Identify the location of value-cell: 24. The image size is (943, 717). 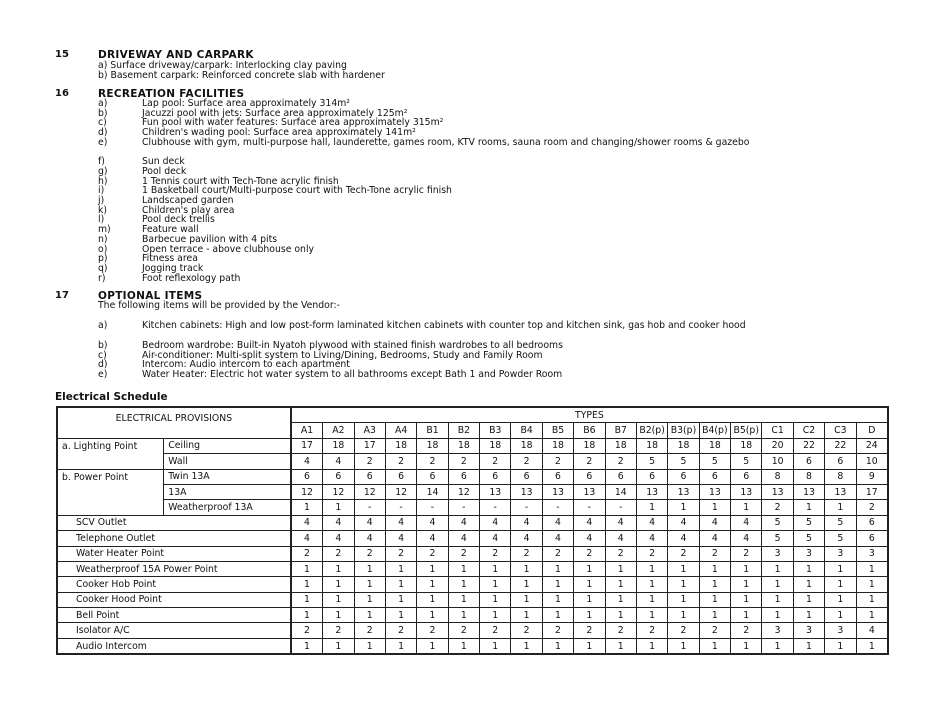
(872, 446).